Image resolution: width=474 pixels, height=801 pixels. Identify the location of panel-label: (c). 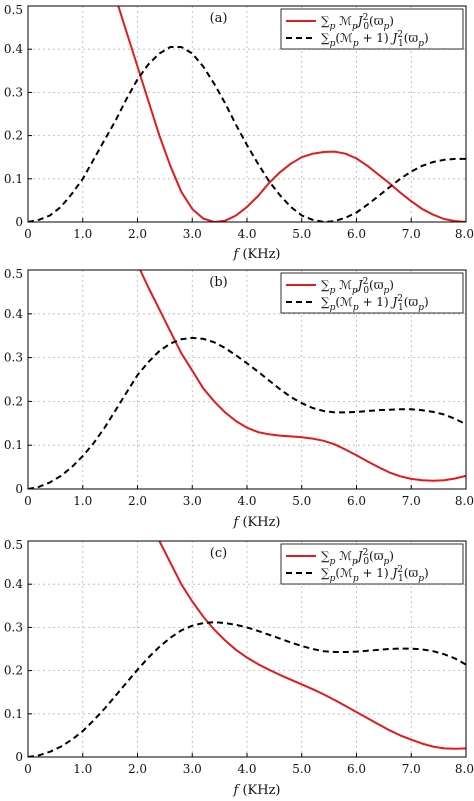
(218, 553).